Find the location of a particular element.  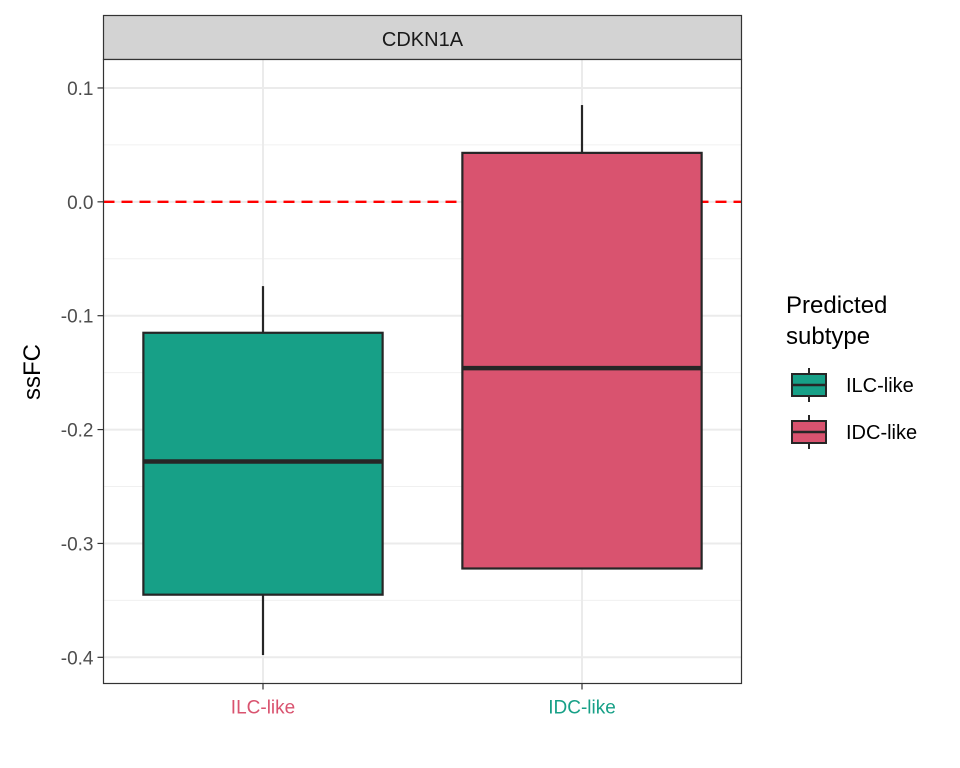

y-axis: 0.1 0.0 -0.1 -0.2 -0.3 -0.4 is located at coordinates (82, 374).